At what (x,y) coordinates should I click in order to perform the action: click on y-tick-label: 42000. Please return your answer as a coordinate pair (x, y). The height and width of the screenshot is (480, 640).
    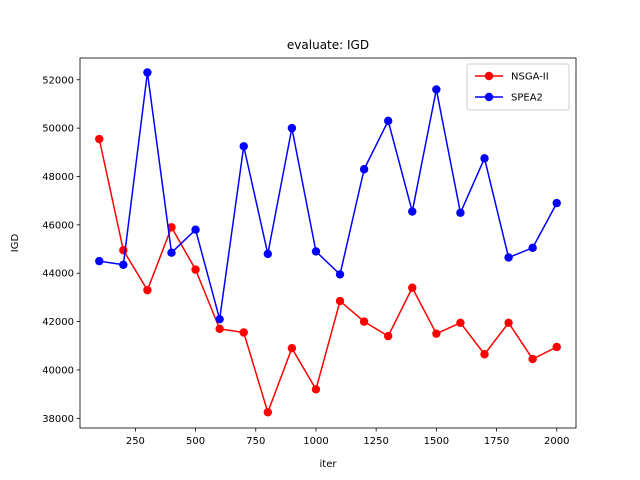
    Looking at the image, I should click on (58, 322).